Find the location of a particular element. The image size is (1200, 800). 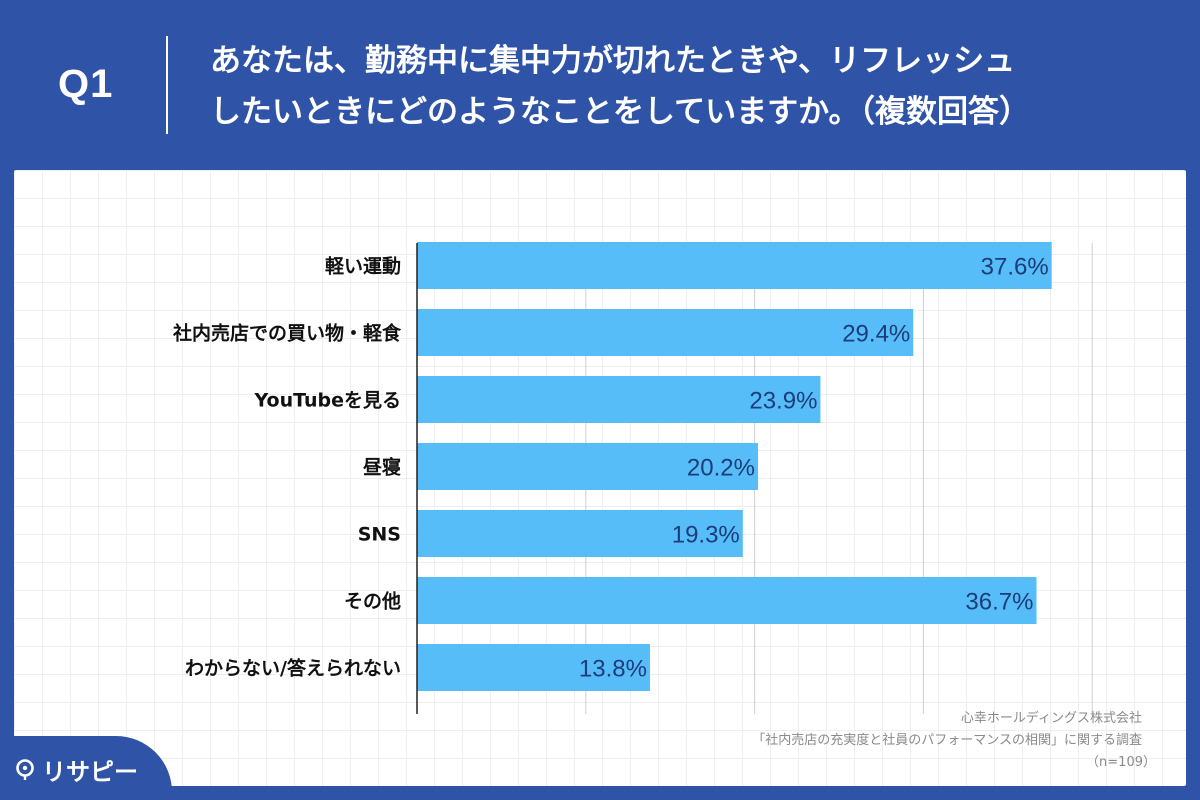

header-divider is located at coordinates (167, 85).